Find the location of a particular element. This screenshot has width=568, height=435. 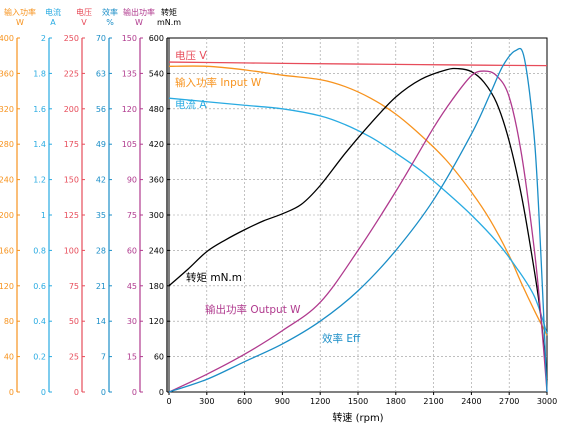

y-tick-label-output_power: 105 is located at coordinates (129, 144).